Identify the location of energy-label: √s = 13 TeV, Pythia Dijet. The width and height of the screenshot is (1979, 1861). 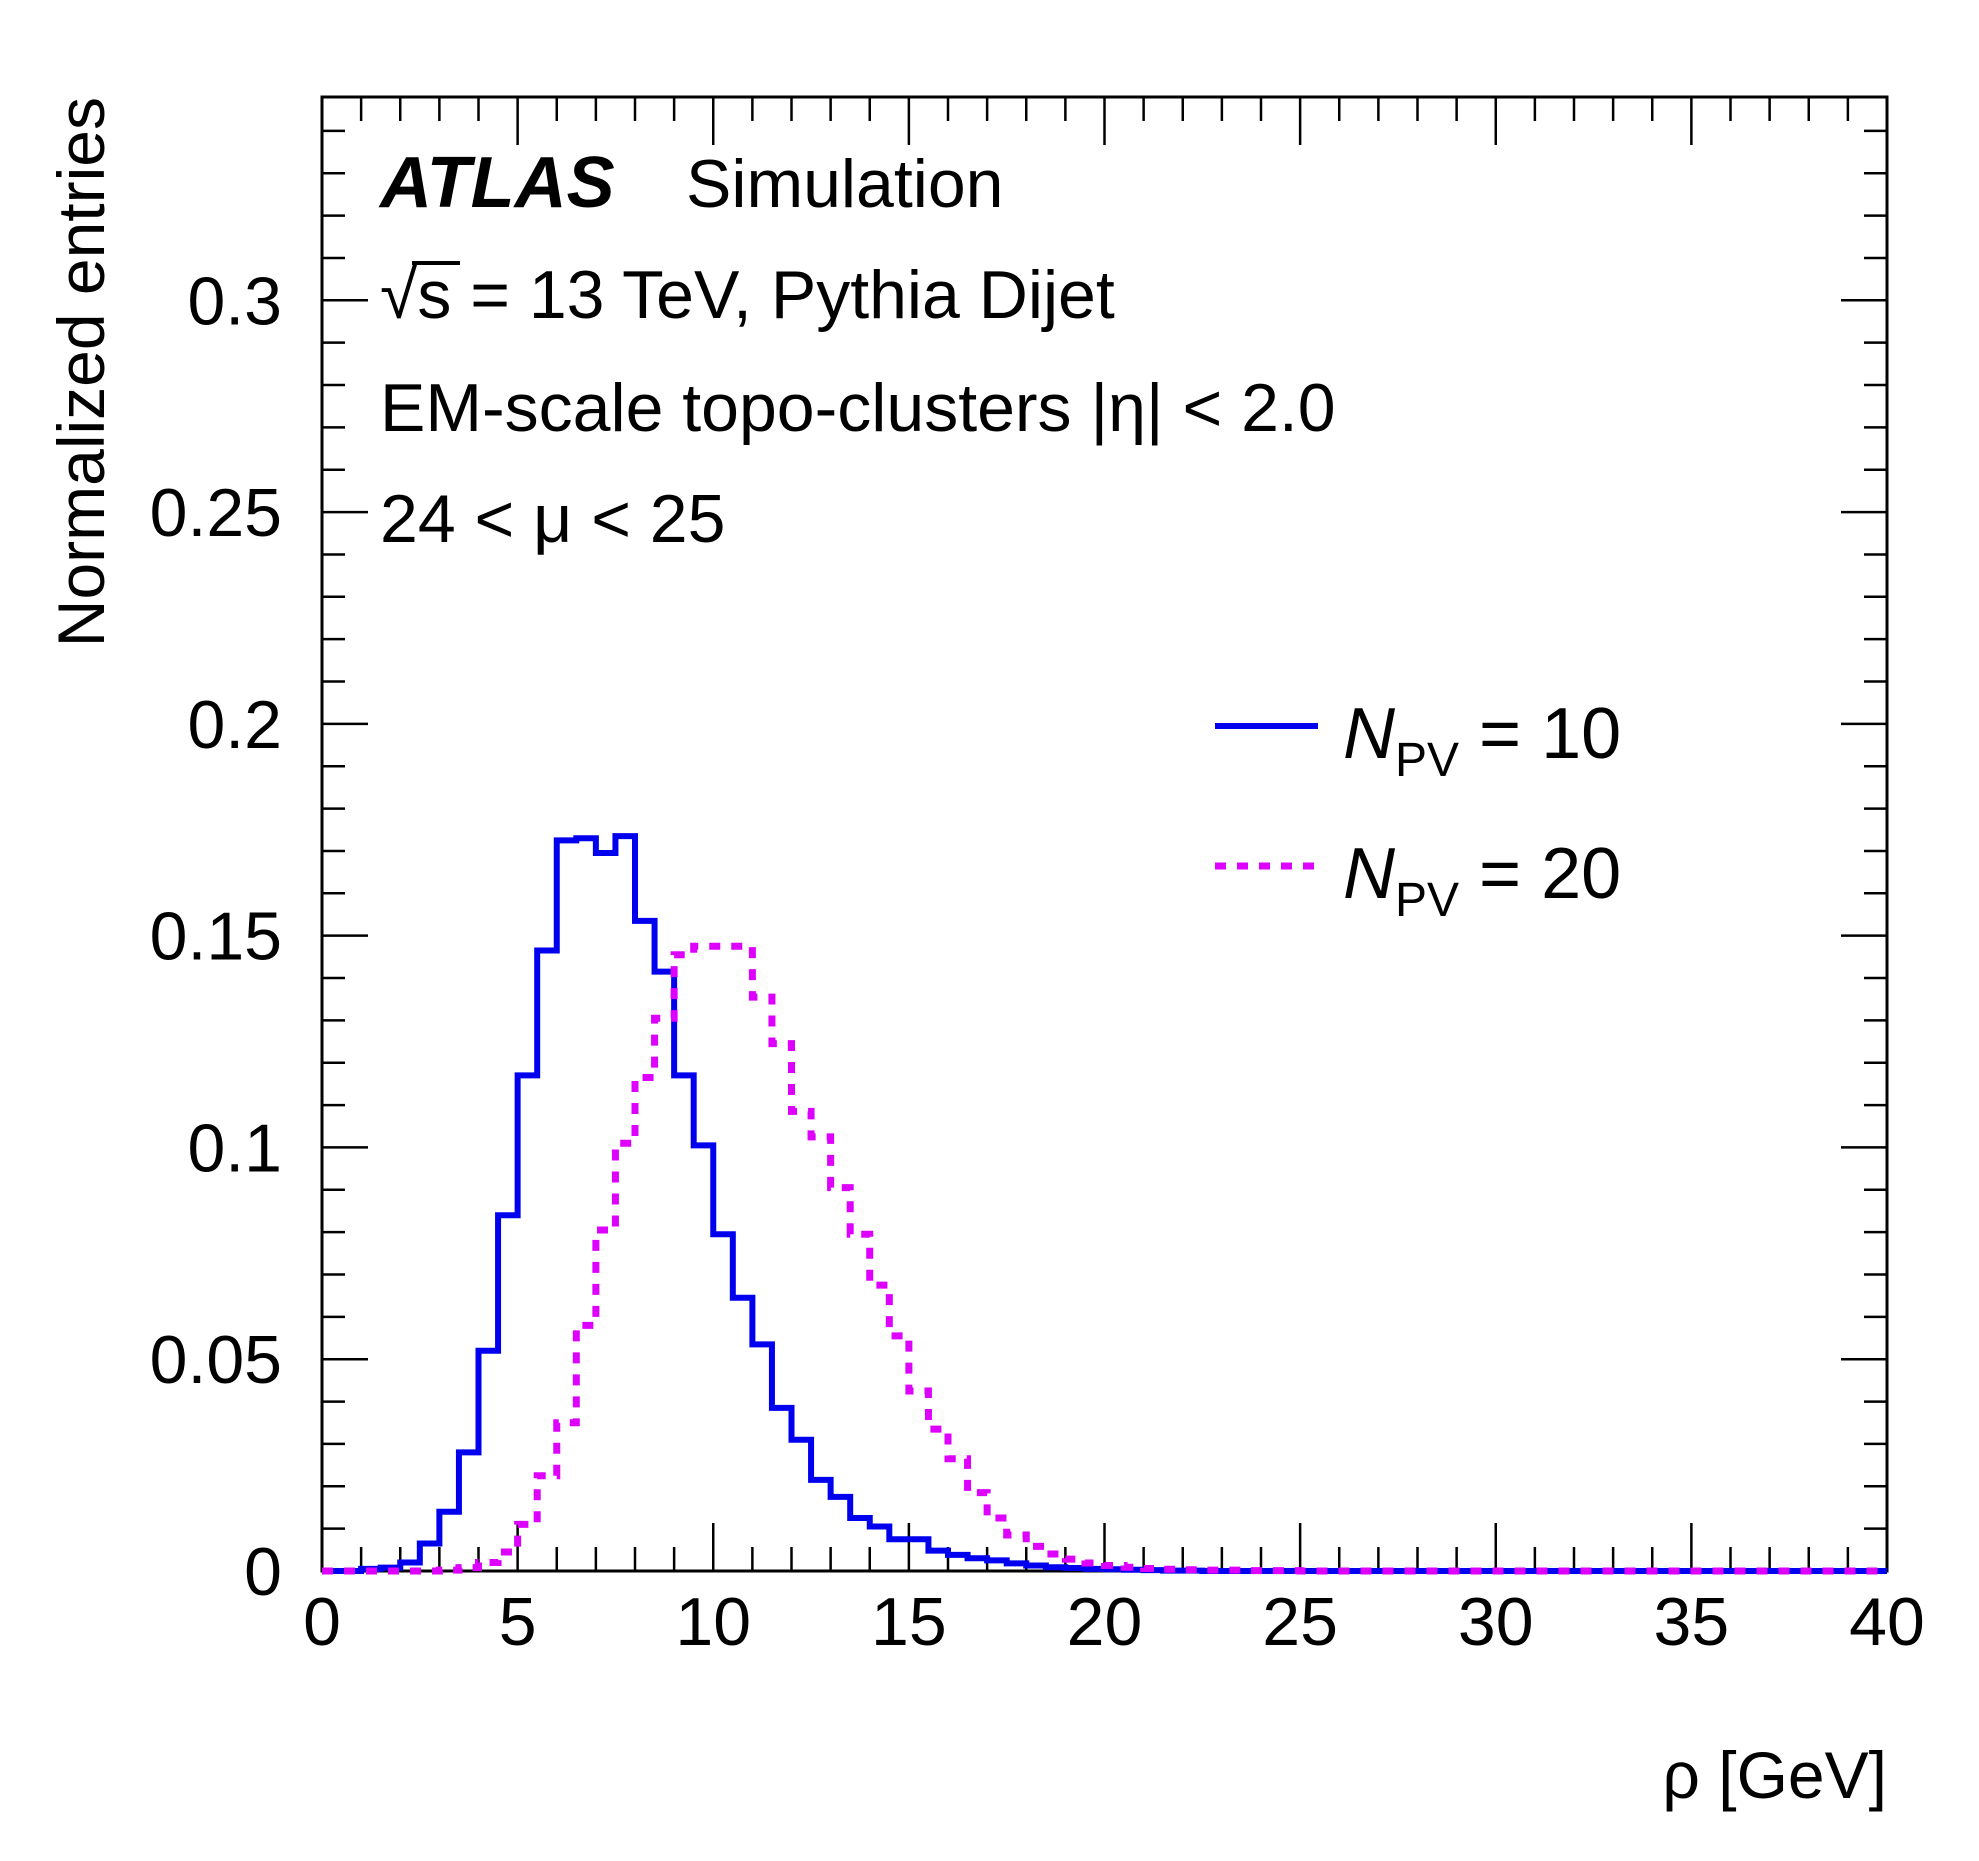
(747, 295).